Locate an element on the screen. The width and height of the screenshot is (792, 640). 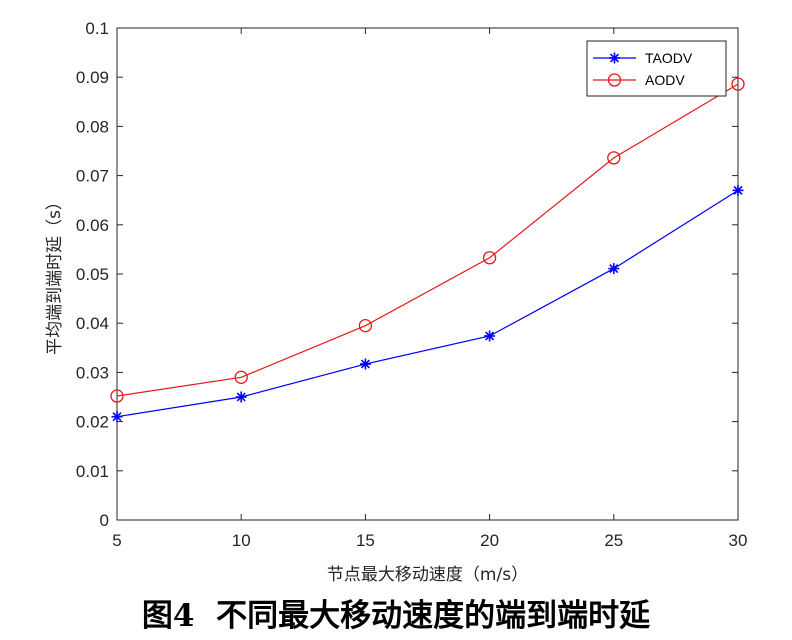
legend-box is located at coordinates (656, 68).